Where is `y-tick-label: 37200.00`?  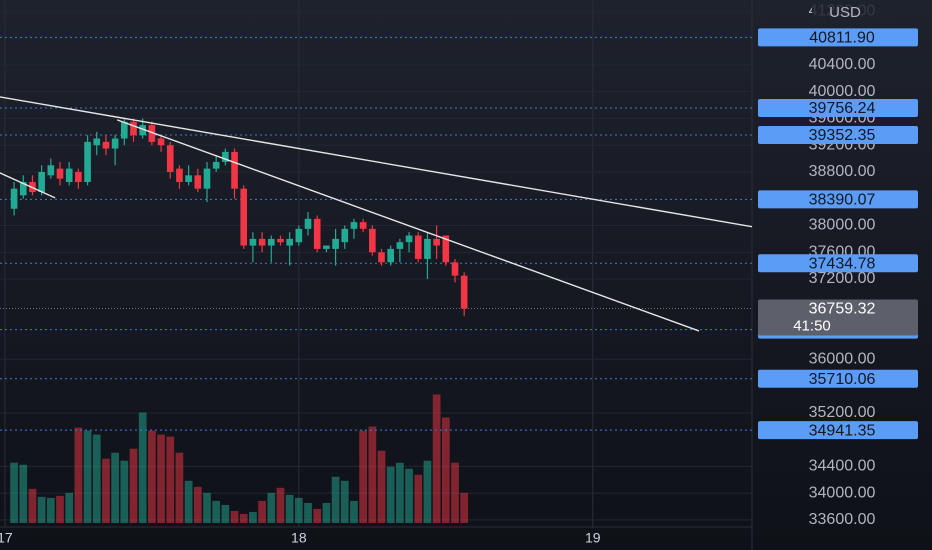
y-tick-label: 37200.00 is located at coordinates (842, 278).